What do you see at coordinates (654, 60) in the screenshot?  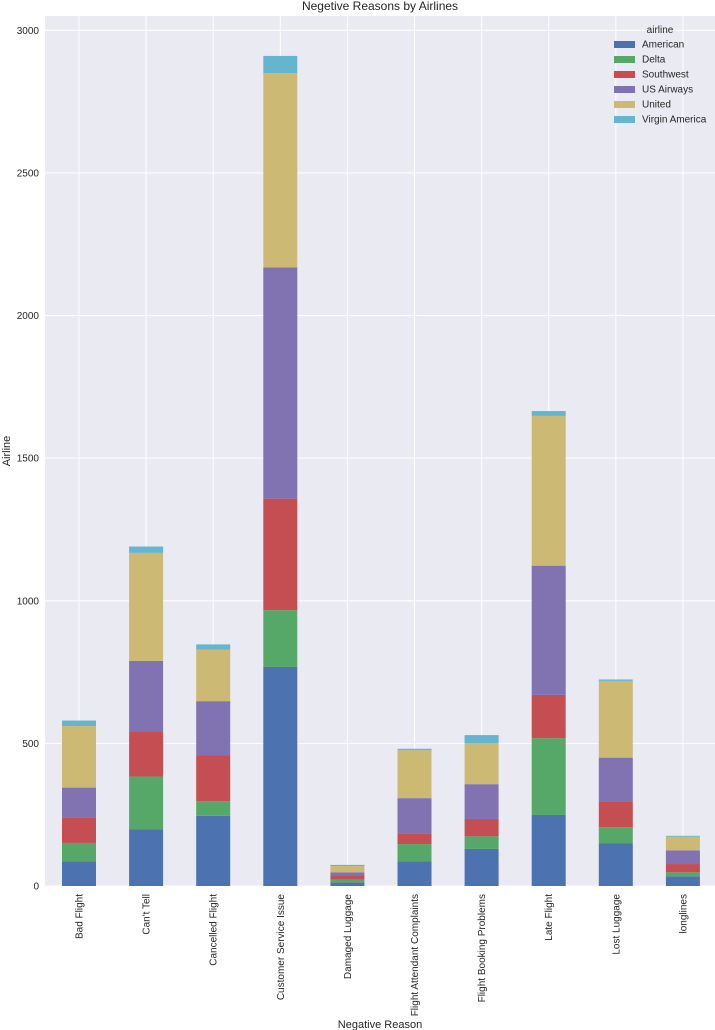 I see `legend-entry: Delta` at bounding box center [654, 60].